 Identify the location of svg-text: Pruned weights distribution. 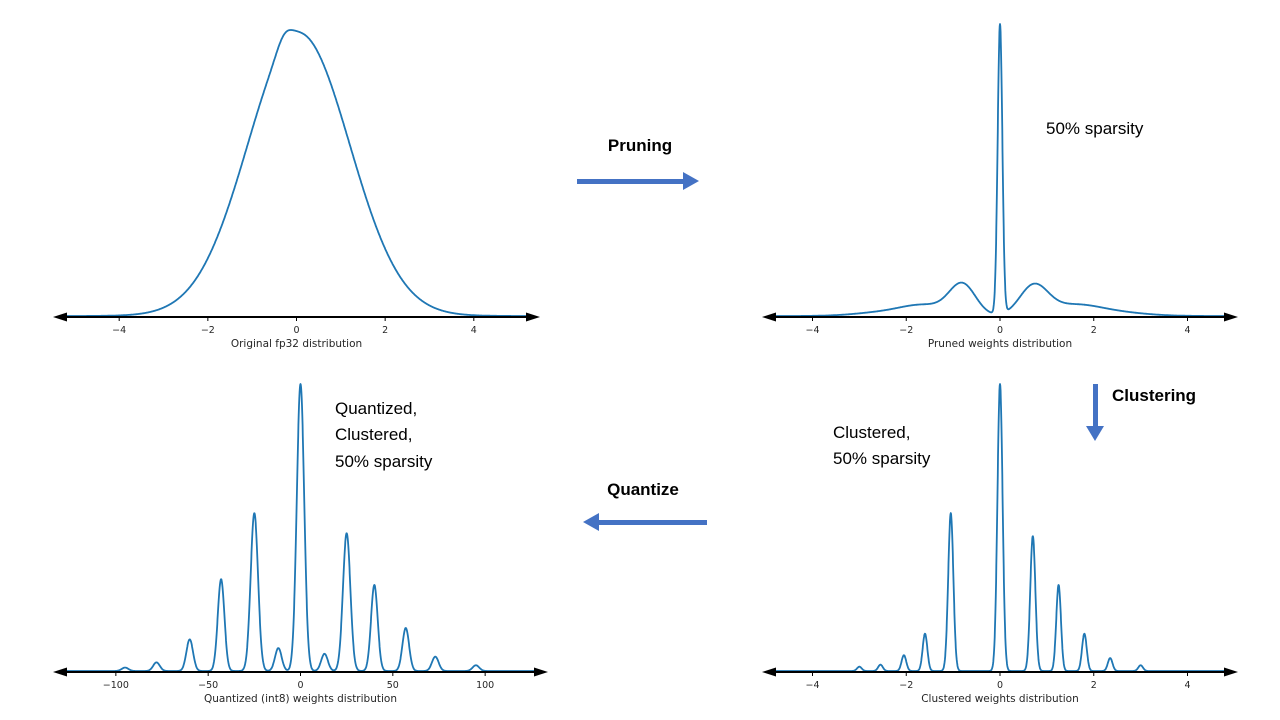
(1000, 344).